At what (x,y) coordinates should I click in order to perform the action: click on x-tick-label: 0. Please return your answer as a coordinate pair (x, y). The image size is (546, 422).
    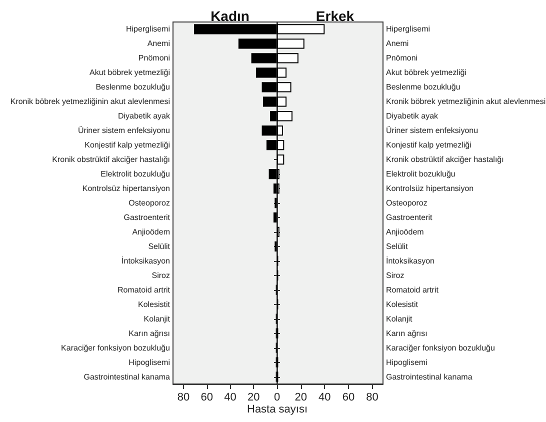
    Looking at the image, I should click on (277, 398).